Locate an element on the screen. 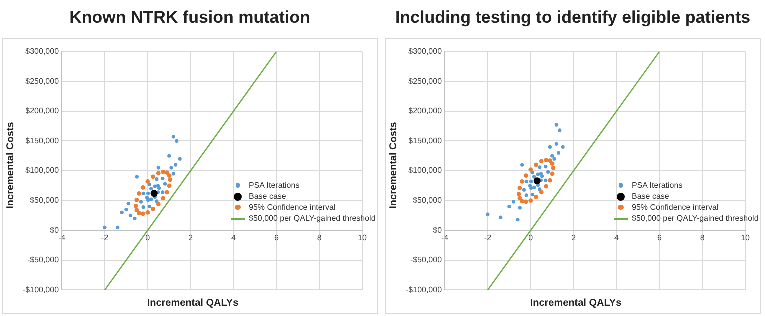 The width and height of the screenshot is (765, 316). chart-title: Known NTRK fusion mutation is located at coordinates (190, 18).